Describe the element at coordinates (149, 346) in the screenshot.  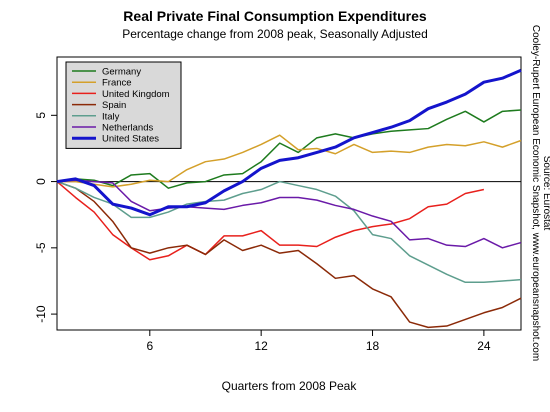
I see `x-tick-label: 6` at that location.